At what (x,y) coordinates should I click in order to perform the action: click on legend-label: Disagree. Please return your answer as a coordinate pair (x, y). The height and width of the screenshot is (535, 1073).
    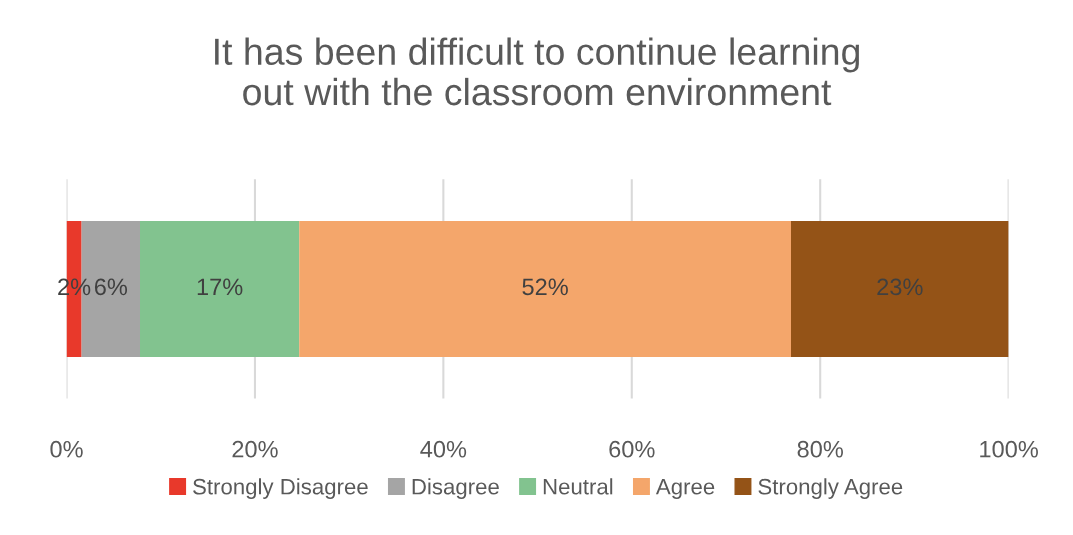
    Looking at the image, I should click on (455, 488).